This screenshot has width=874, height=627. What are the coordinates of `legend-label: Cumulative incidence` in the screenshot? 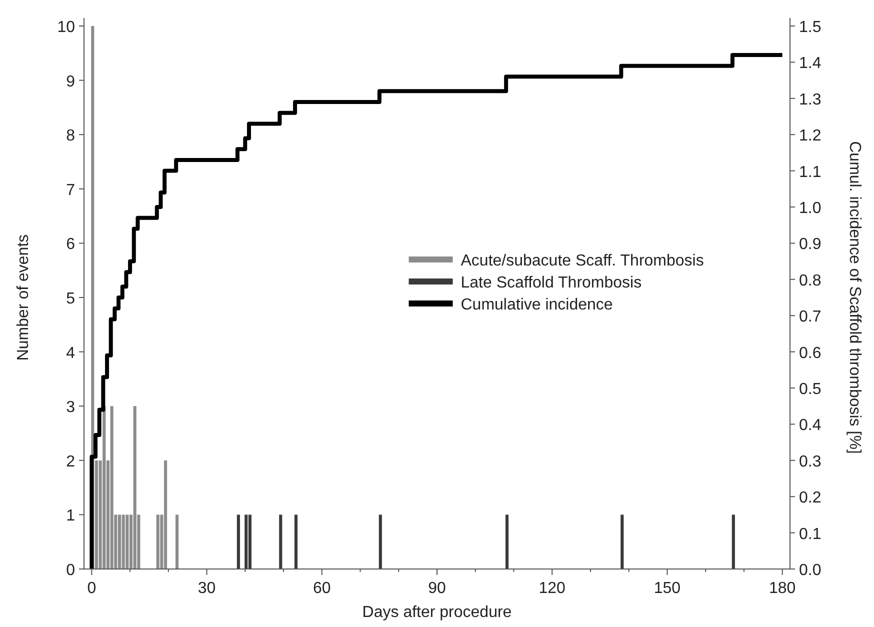 It's located at (536, 305).